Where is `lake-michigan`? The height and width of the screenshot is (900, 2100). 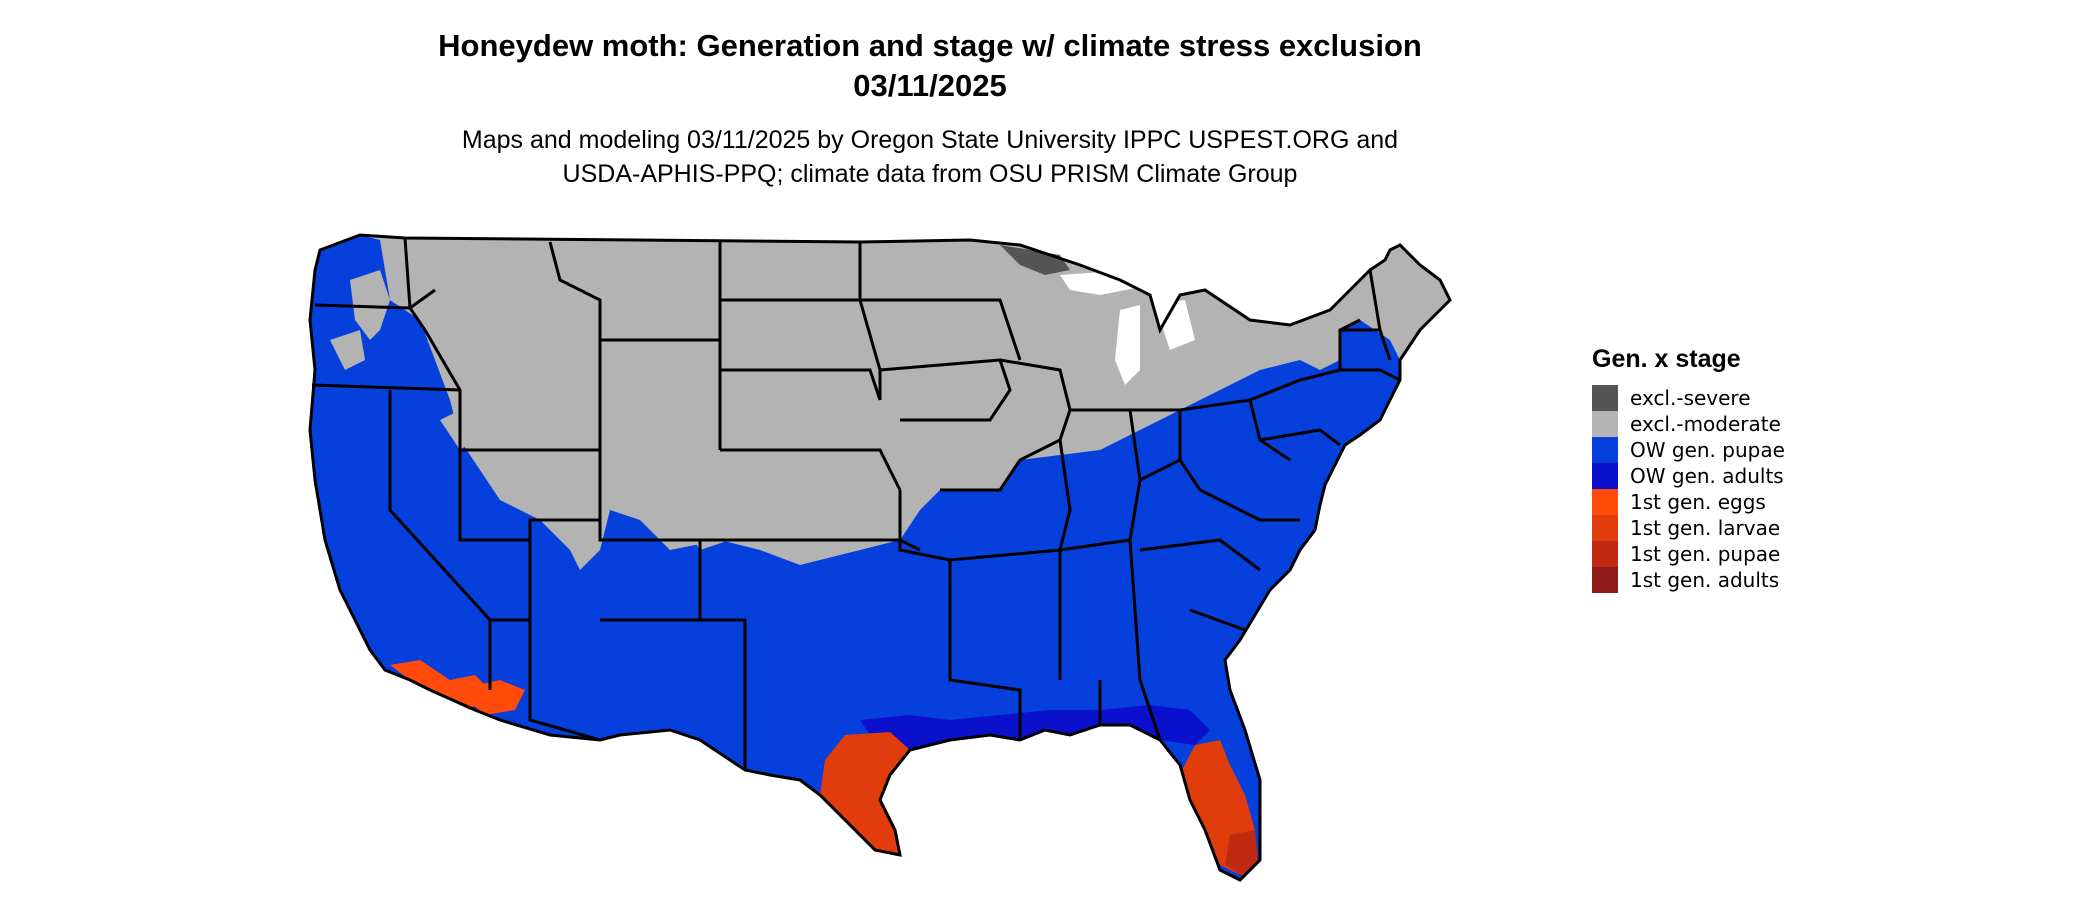
lake-michigan is located at coordinates (1127, 345).